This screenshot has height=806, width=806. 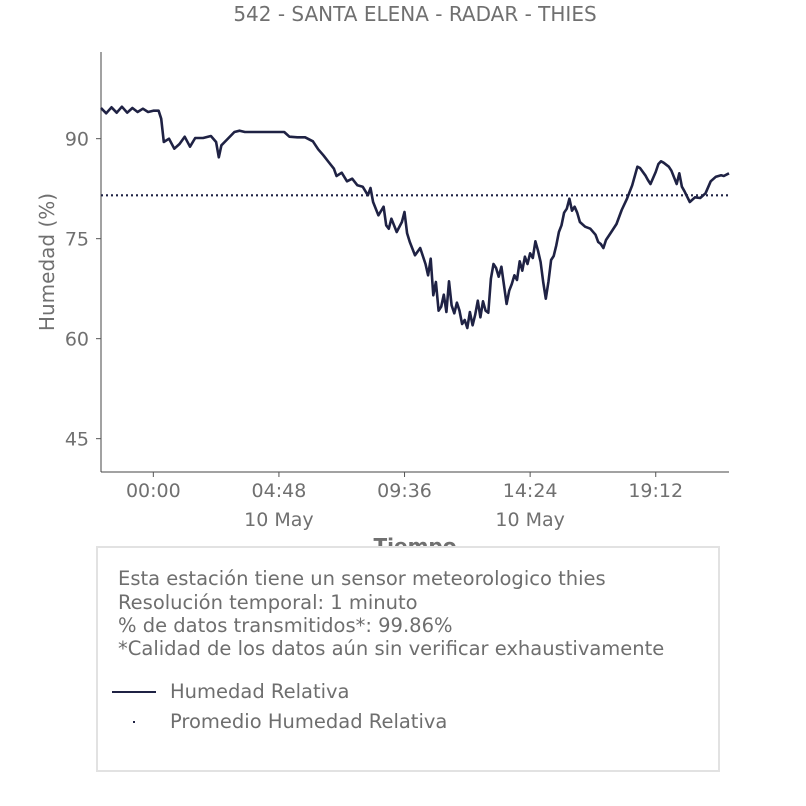 What do you see at coordinates (260, 691) in the screenshot?
I see `legend-label-humidity: Humedad Relativa` at bounding box center [260, 691].